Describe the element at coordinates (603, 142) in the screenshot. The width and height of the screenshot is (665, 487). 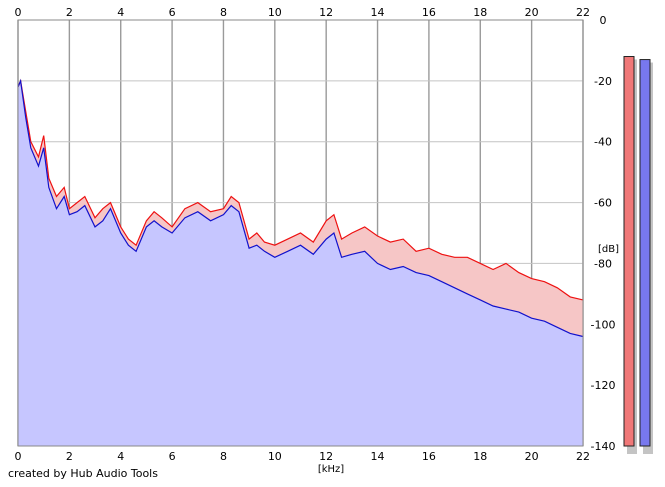
I see `y-tick-label: -40` at that location.